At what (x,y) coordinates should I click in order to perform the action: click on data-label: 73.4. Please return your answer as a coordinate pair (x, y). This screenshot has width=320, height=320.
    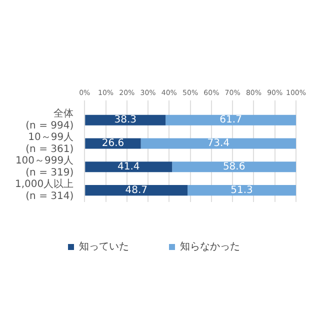
    Looking at the image, I should click on (218, 144).